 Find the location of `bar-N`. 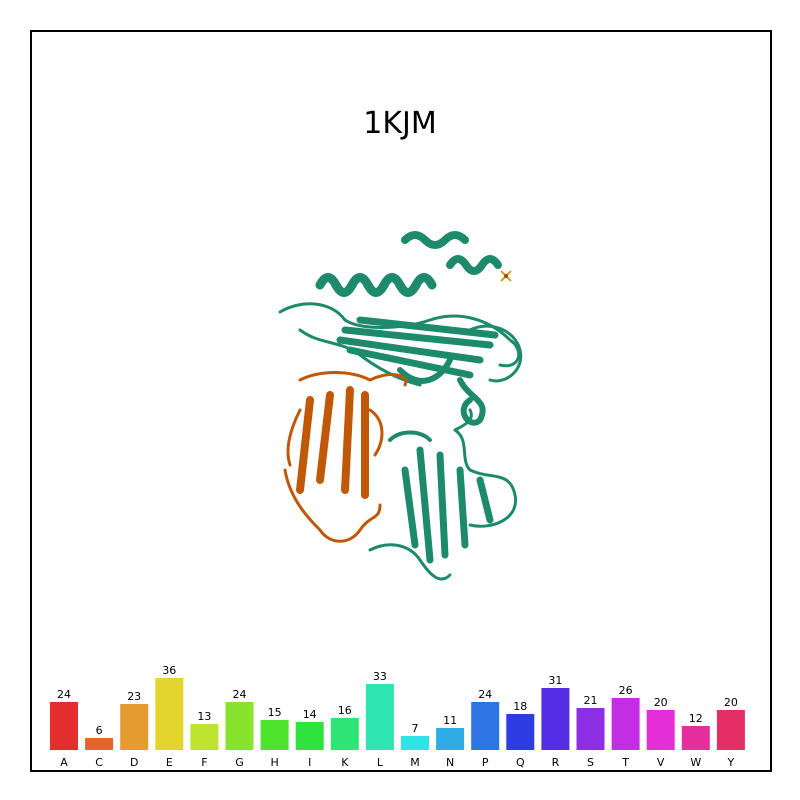

bar-N is located at coordinates (450, 739).